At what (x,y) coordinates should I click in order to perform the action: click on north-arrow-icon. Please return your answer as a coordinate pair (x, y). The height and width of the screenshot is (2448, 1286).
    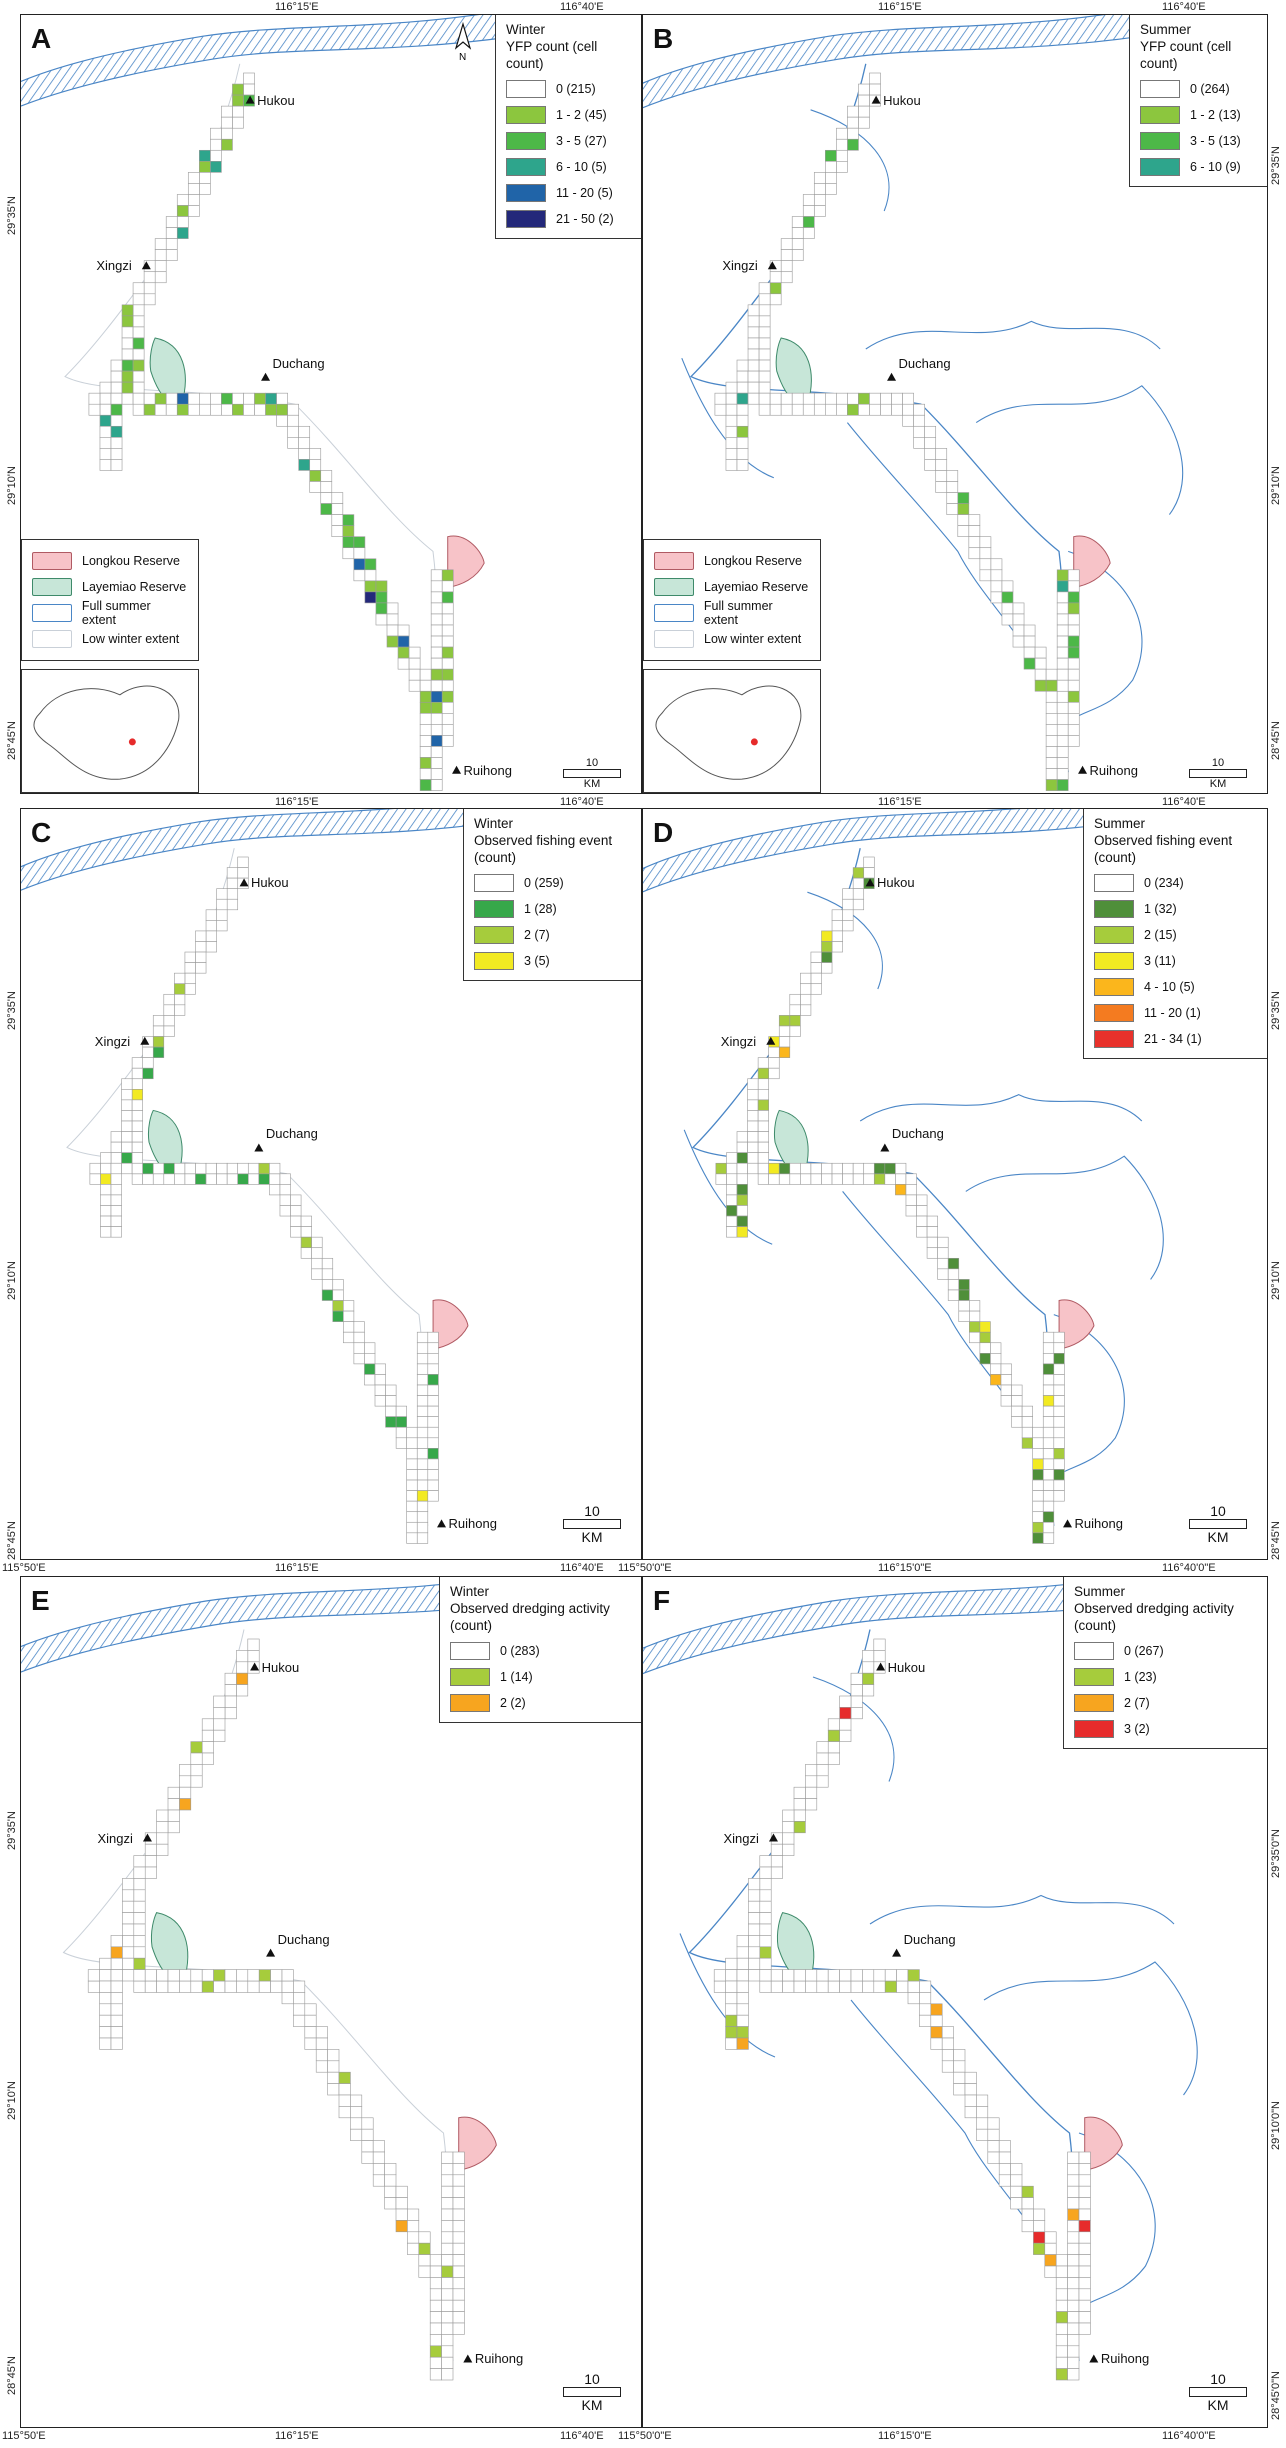
    Looking at the image, I should click on (463, 35).